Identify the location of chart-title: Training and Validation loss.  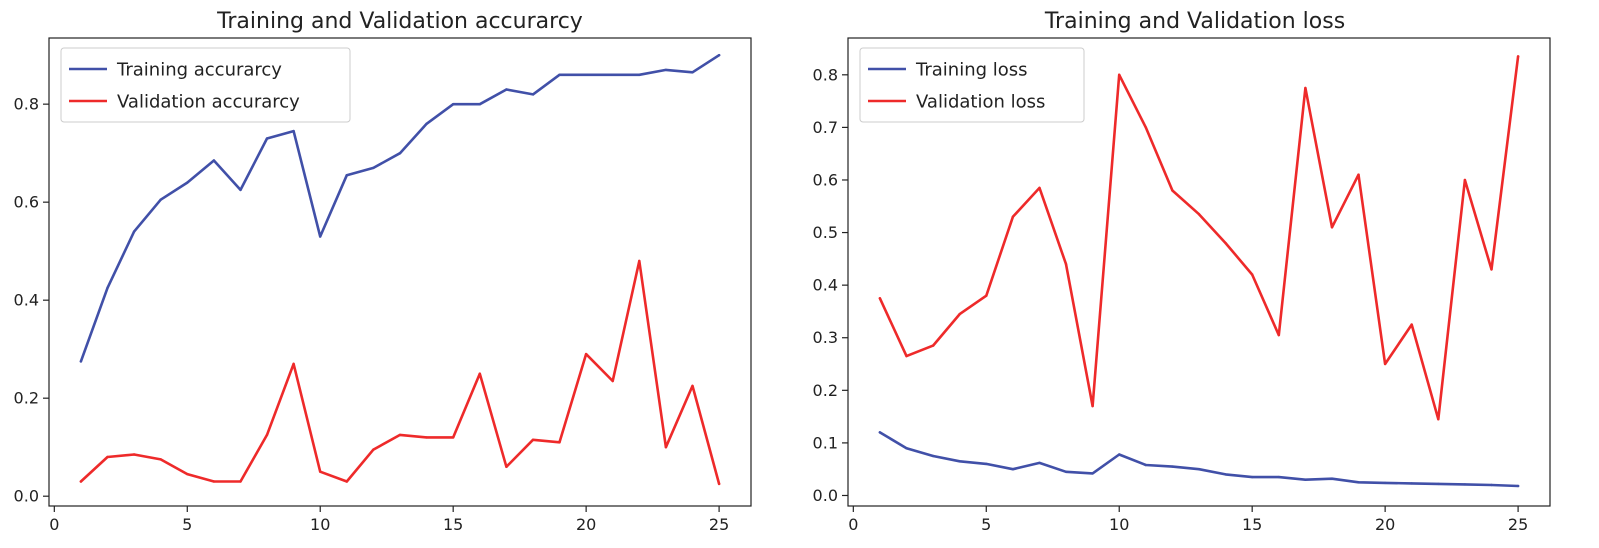
(1194, 21).